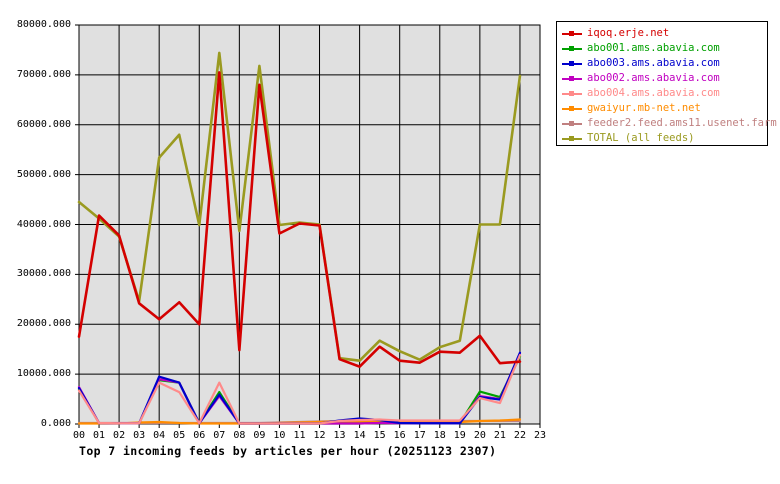 This screenshot has width=780, height=484. I want to click on legend-item: gwaiyur.mb-net.net, so click(662, 108).